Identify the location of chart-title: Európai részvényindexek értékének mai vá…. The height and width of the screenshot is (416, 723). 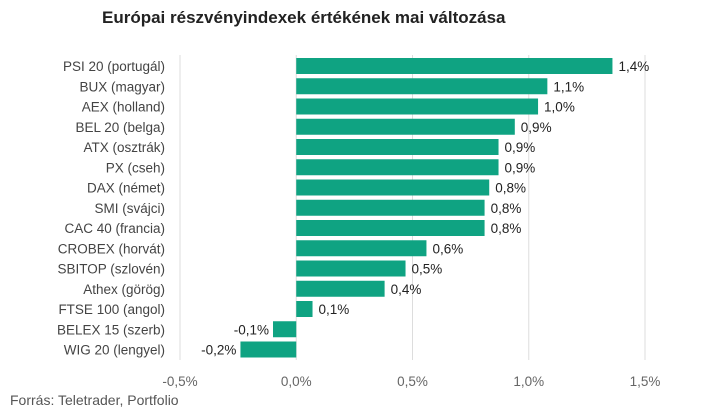
(304, 17).